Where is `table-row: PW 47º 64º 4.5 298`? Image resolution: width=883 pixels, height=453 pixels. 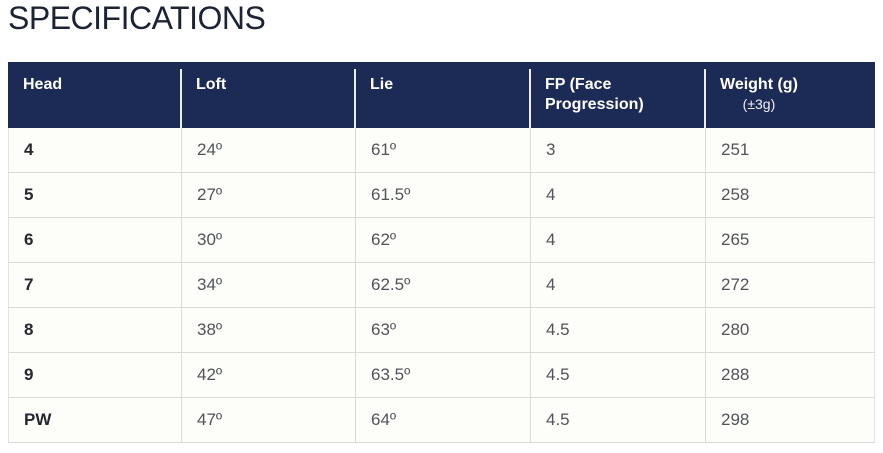
table-row: PW 47º 64º 4.5 298 is located at coordinates (441, 420).